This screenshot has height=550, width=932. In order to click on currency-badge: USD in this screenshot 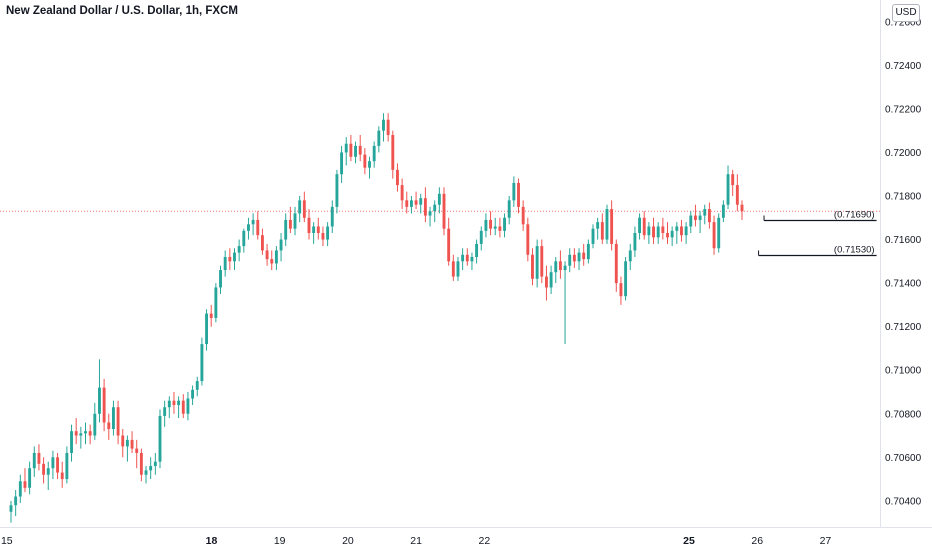, I will do `click(906, 13)`.